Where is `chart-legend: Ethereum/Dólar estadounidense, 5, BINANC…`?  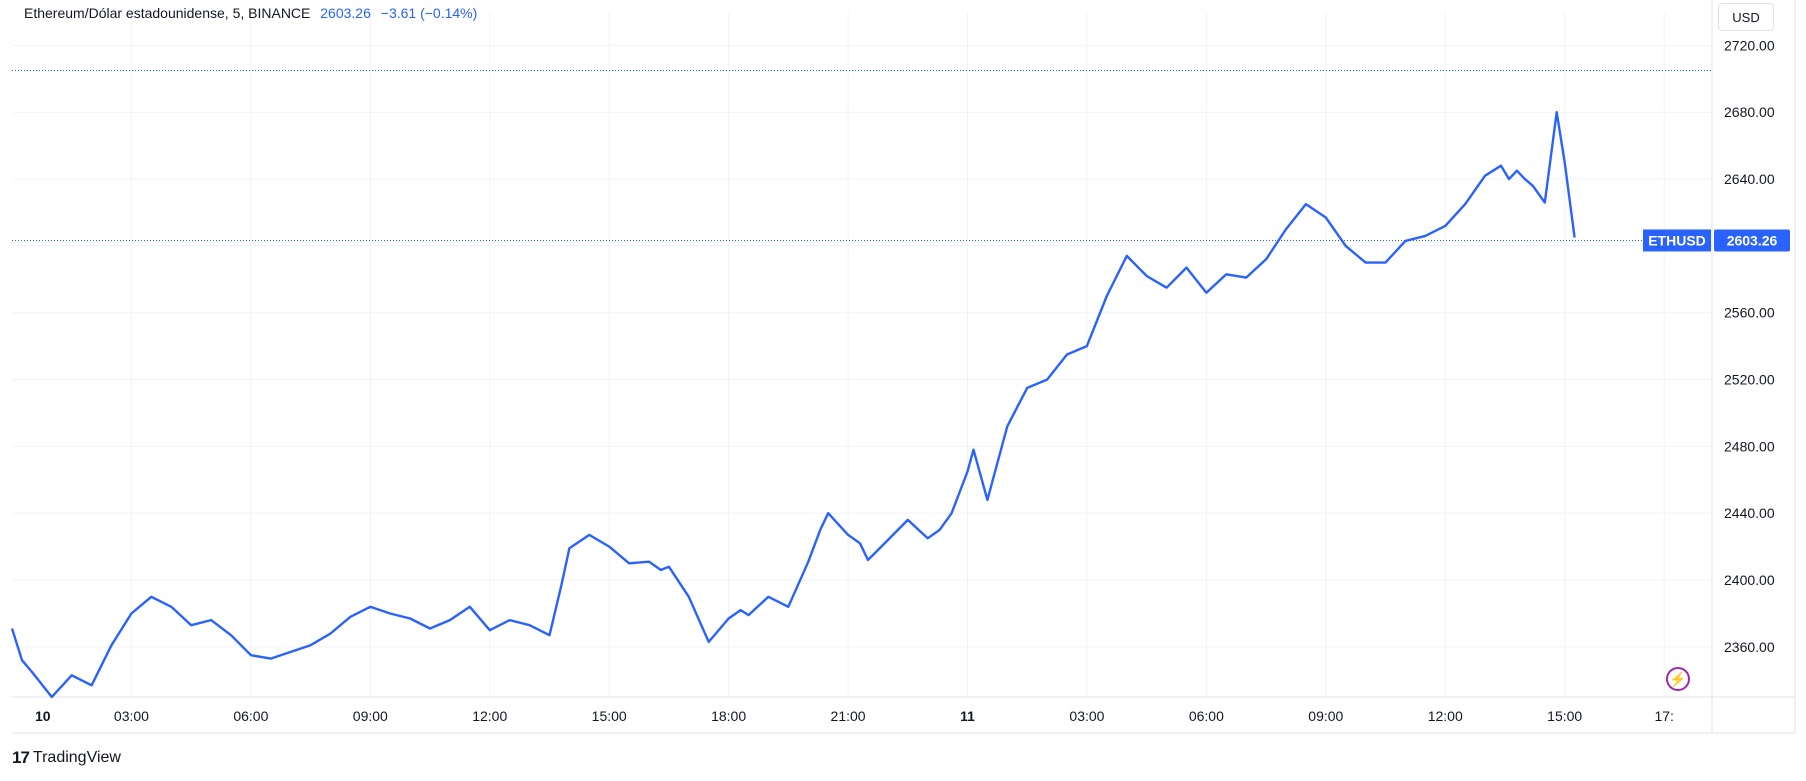
chart-legend: Ethereum/Dólar estadounidense, 5, BINANC… is located at coordinates (250, 13).